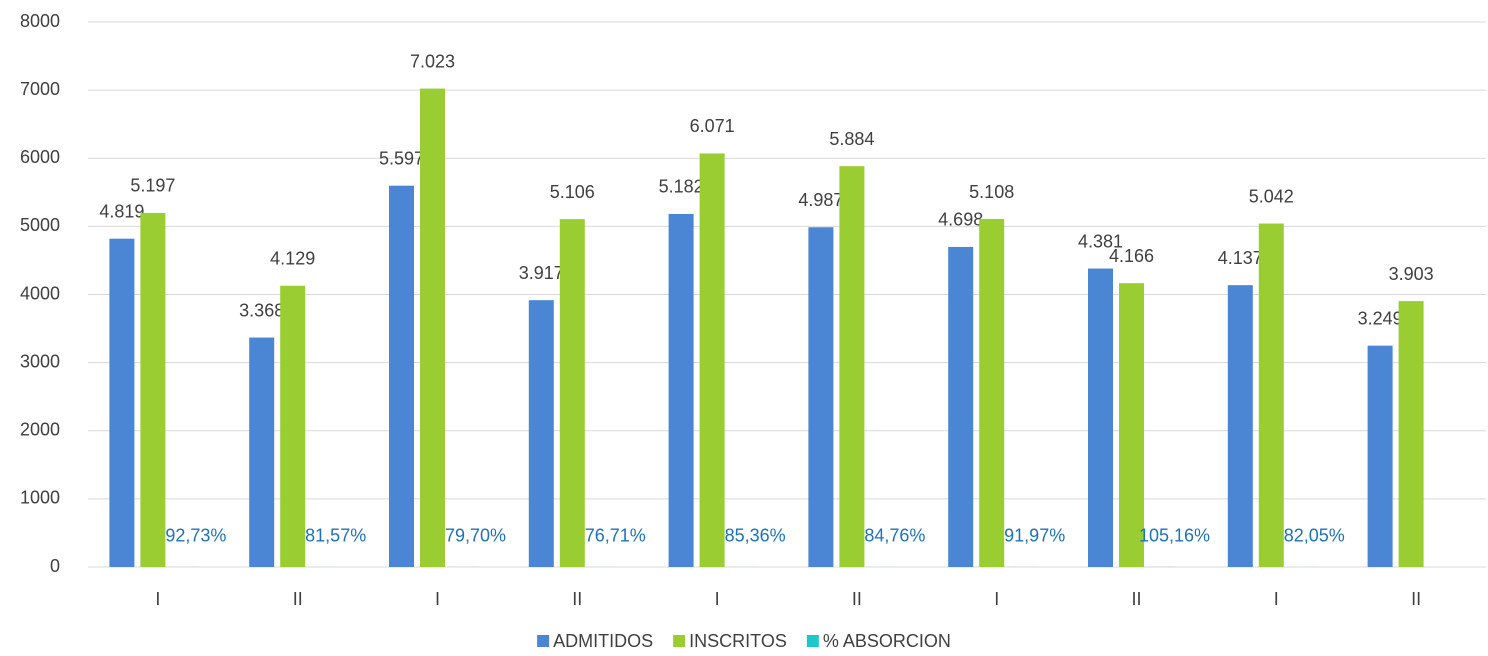 This screenshot has width=1488, height=656. Describe the element at coordinates (572, 192) in the screenshot. I see `data-label: 5.106` at that location.